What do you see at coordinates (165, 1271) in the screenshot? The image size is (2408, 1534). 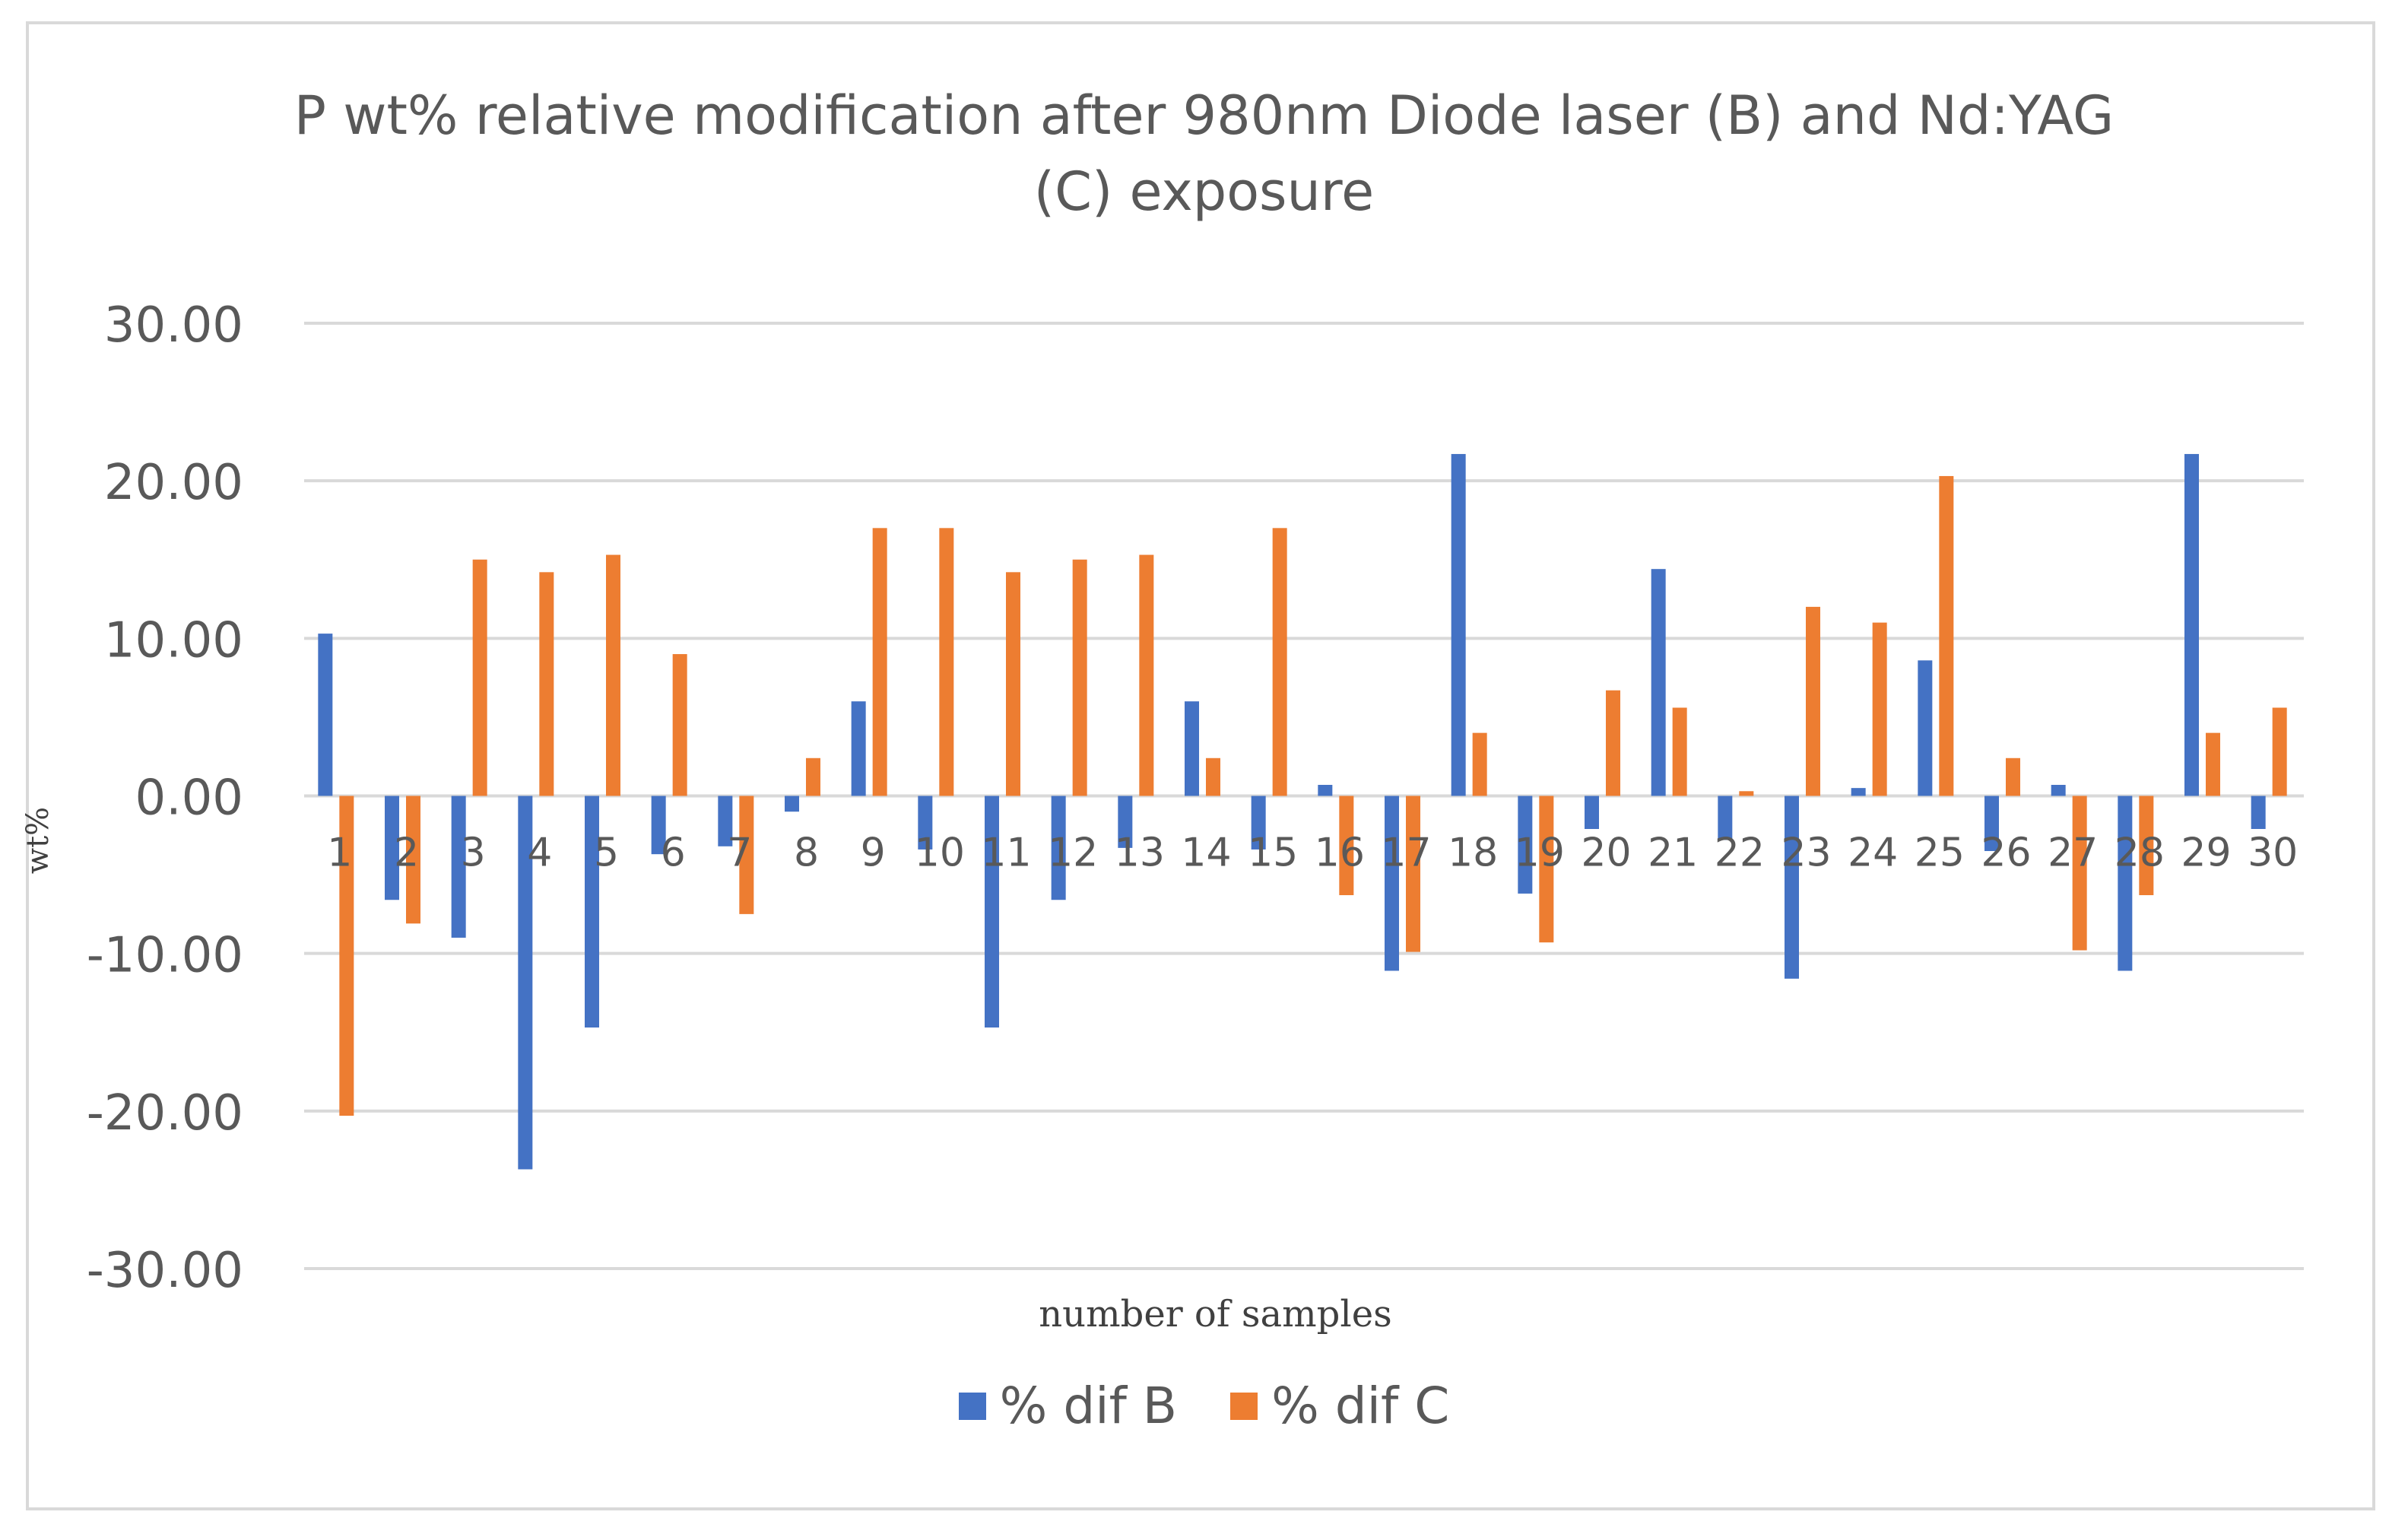 I see `y-tick-label: -30.00` at bounding box center [165, 1271].